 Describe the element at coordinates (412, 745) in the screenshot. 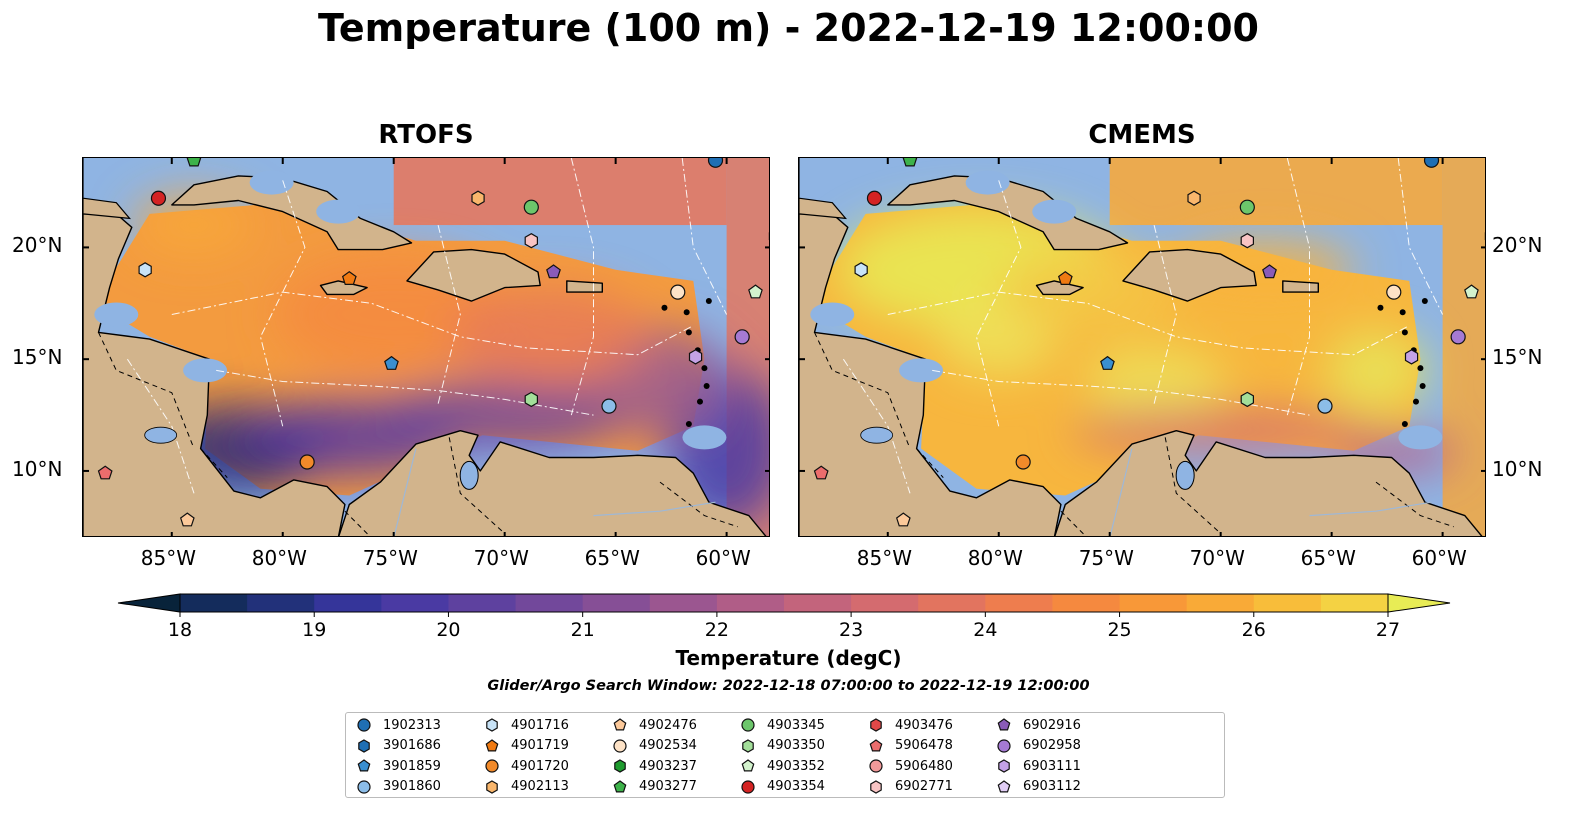

I see `legend-label: 3901686` at that location.